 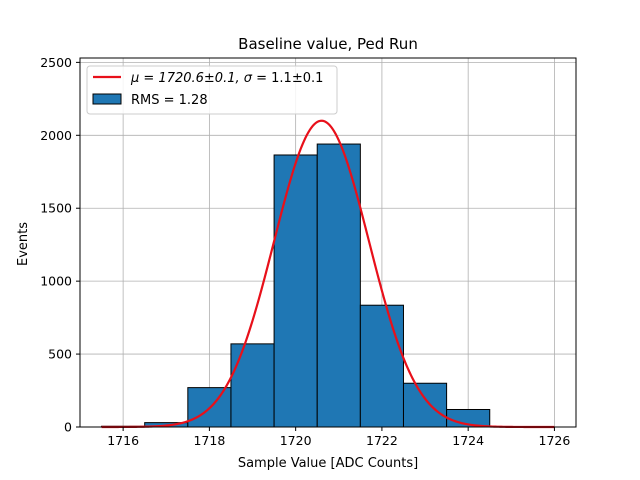 I want to click on legend-histogram-swatch, so click(x=107, y=99).